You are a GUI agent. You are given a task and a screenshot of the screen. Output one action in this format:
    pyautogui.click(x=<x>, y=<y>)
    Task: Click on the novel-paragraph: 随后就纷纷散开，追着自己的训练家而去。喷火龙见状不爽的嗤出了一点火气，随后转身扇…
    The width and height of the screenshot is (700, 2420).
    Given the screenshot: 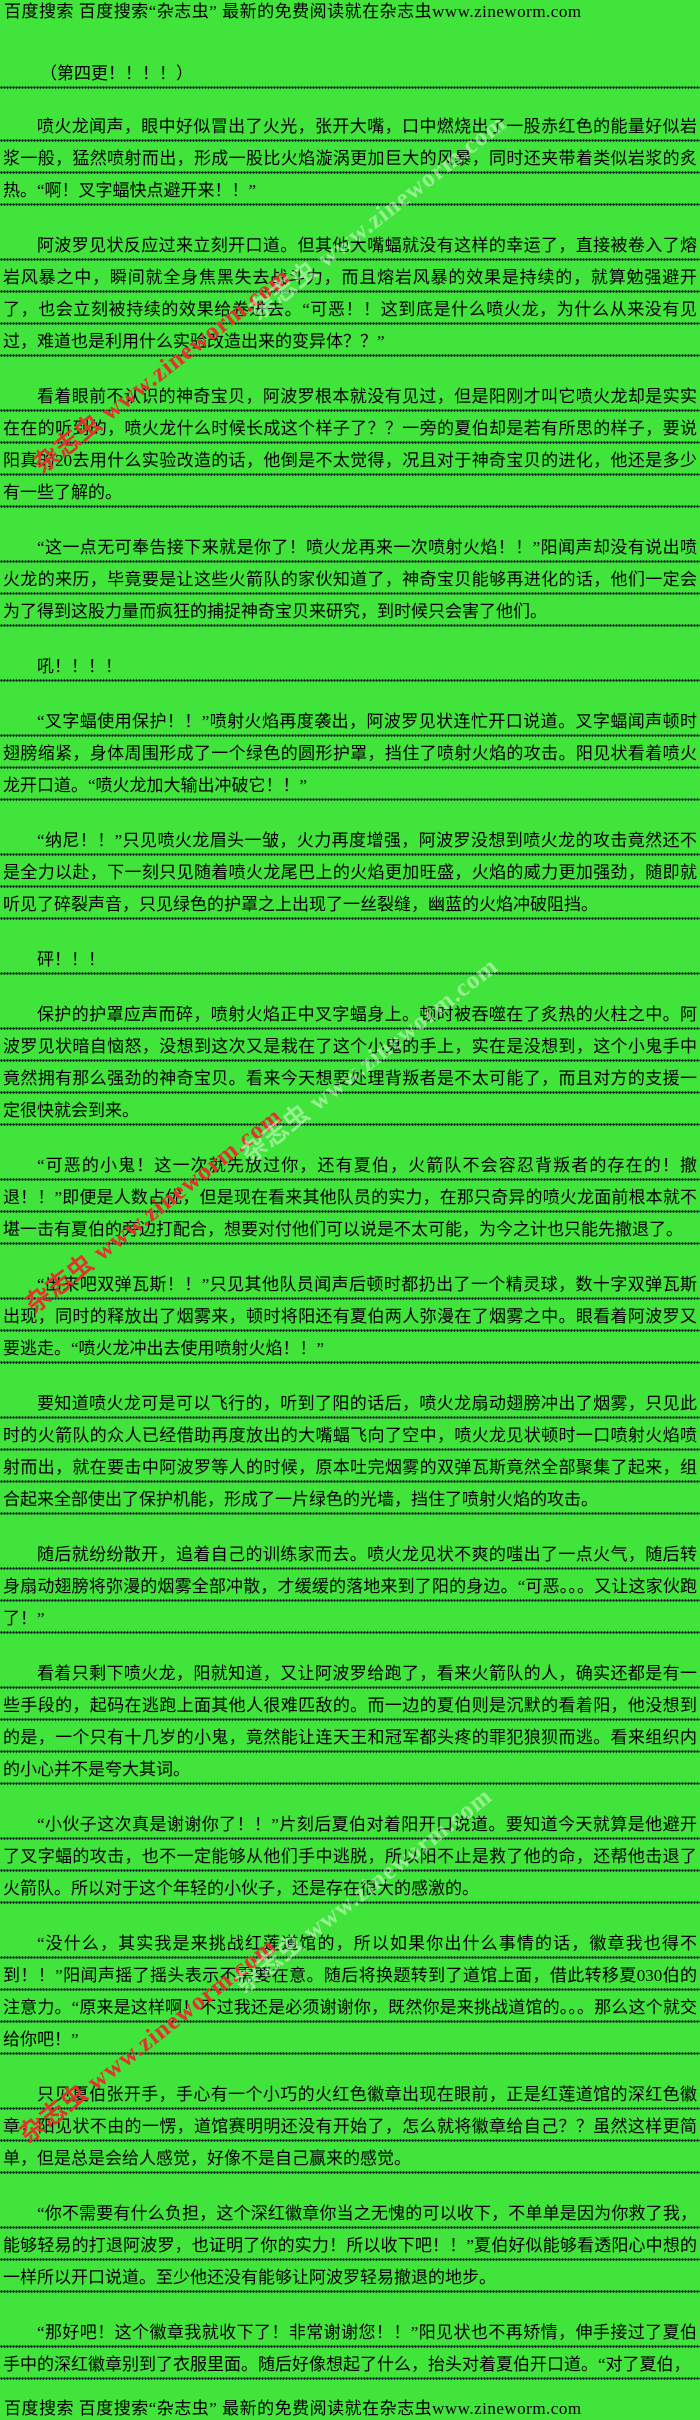 What is the action you would take?
    pyautogui.click(x=350, y=1587)
    